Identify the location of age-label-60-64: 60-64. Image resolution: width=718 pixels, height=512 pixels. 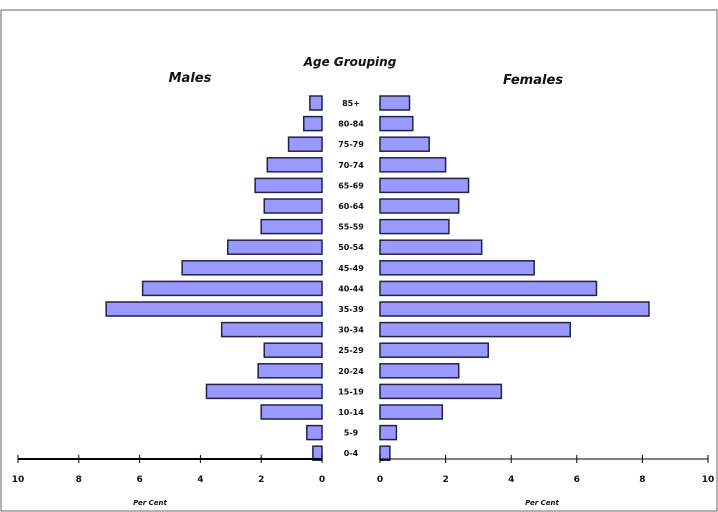
(351, 206).